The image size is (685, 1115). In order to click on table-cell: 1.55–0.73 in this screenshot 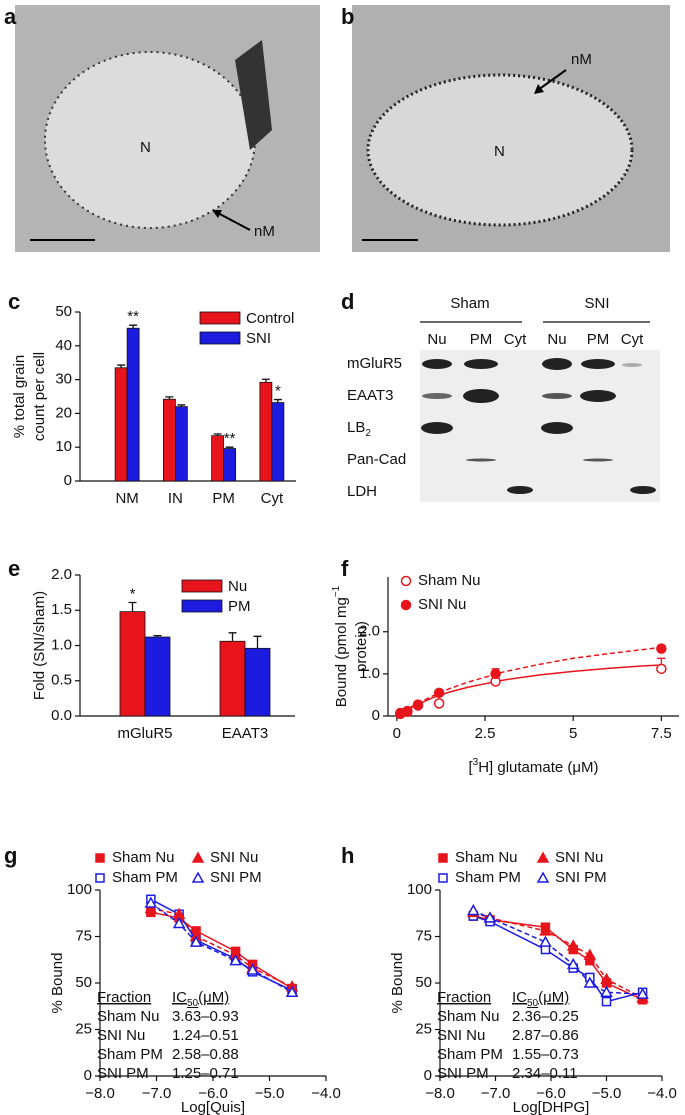, I will do `click(545, 1054)`.